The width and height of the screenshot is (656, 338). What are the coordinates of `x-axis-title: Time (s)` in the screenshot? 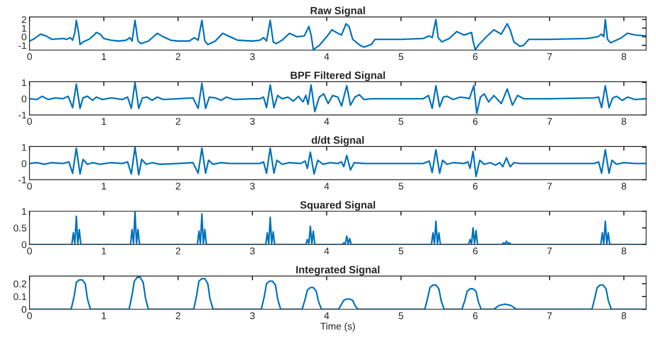 It's located at (337, 327).